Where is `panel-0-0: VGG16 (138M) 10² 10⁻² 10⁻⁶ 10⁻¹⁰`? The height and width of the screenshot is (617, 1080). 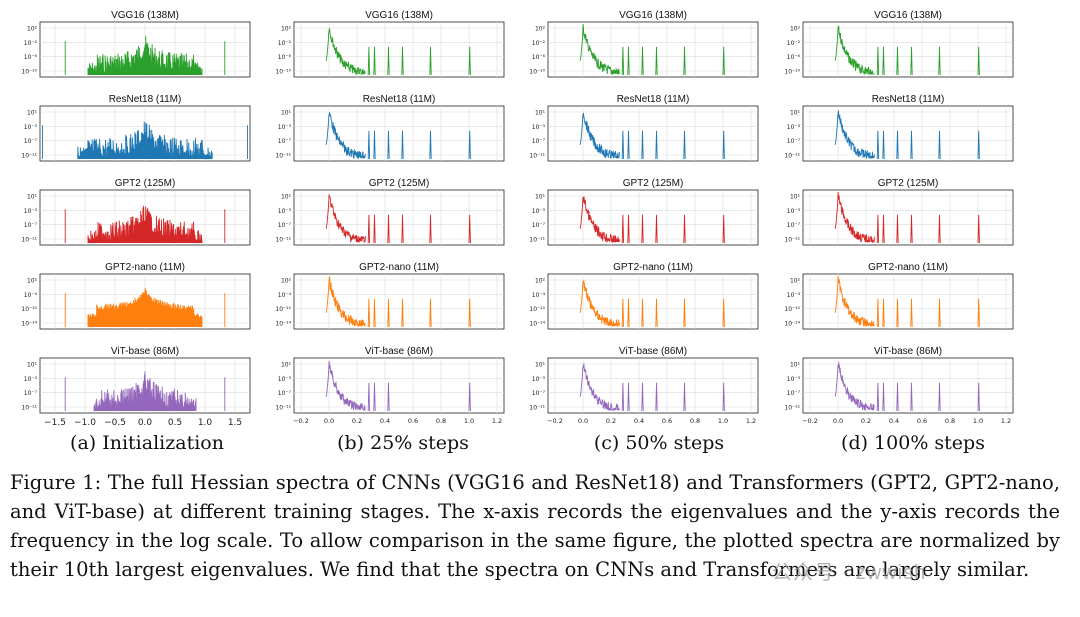
panel-0-0: VGG16 (138M) 10² 10⁻² 10⁻⁶ 10⁻¹⁰ is located at coordinates (136, 44).